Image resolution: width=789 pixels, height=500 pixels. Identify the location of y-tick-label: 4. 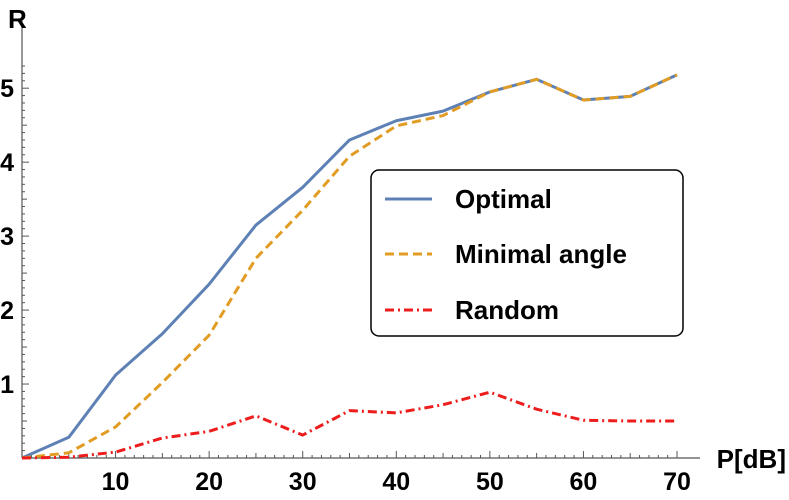
(7, 163).